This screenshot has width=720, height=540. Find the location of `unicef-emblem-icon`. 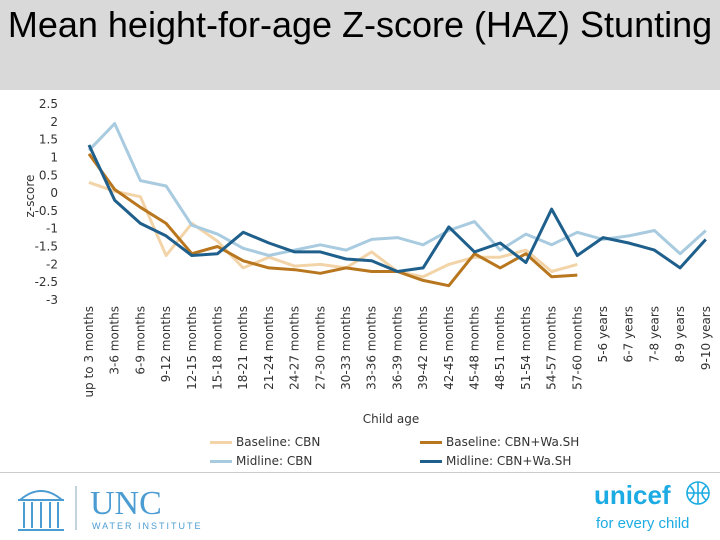

unicef-emblem-icon is located at coordinates (698, 493).